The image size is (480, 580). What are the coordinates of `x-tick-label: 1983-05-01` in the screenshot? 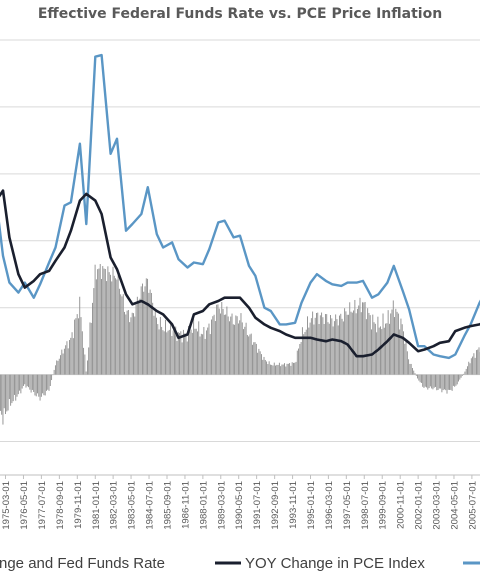 It's located at (132, 505).